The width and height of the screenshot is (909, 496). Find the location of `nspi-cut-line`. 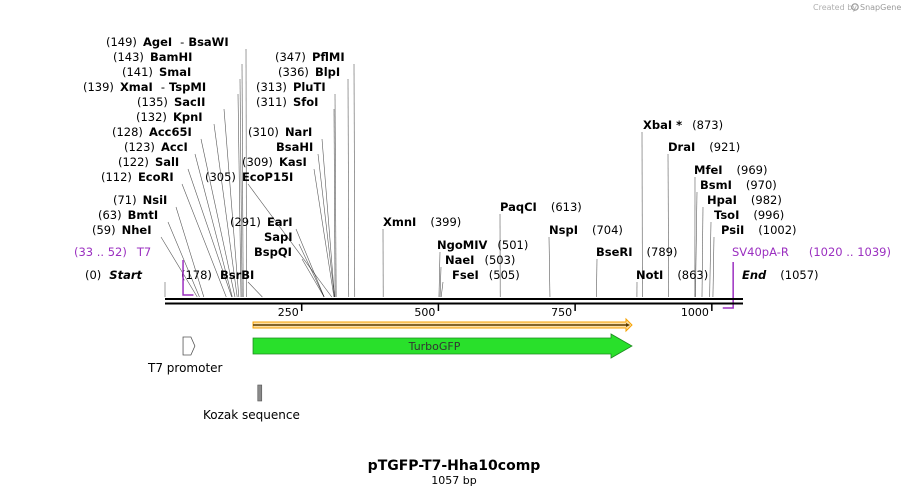

nspi-cut-line is located at coordinates (549, 267).